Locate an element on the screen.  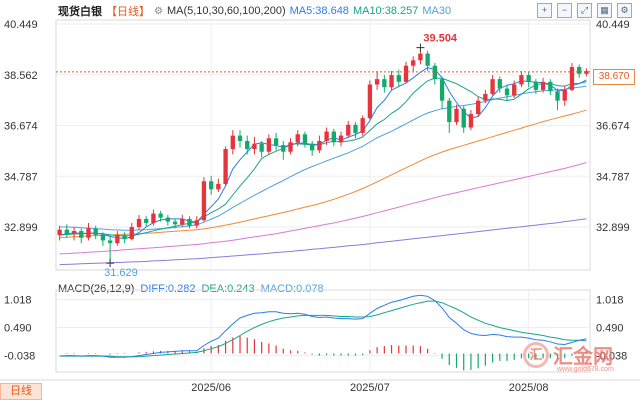
date-tick: 2025/08 is located at coordinates (529, 388).